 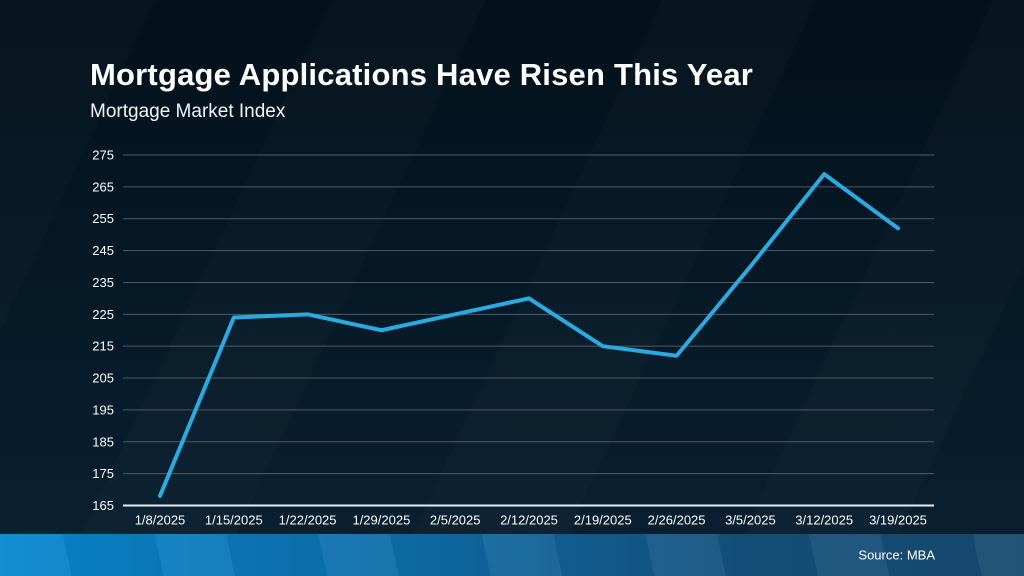 What do you see at coordinates (898, 520) in the screenshot?
I see `x-axis-tick-label: 3/19/2025` at bounding box center [898, 520].